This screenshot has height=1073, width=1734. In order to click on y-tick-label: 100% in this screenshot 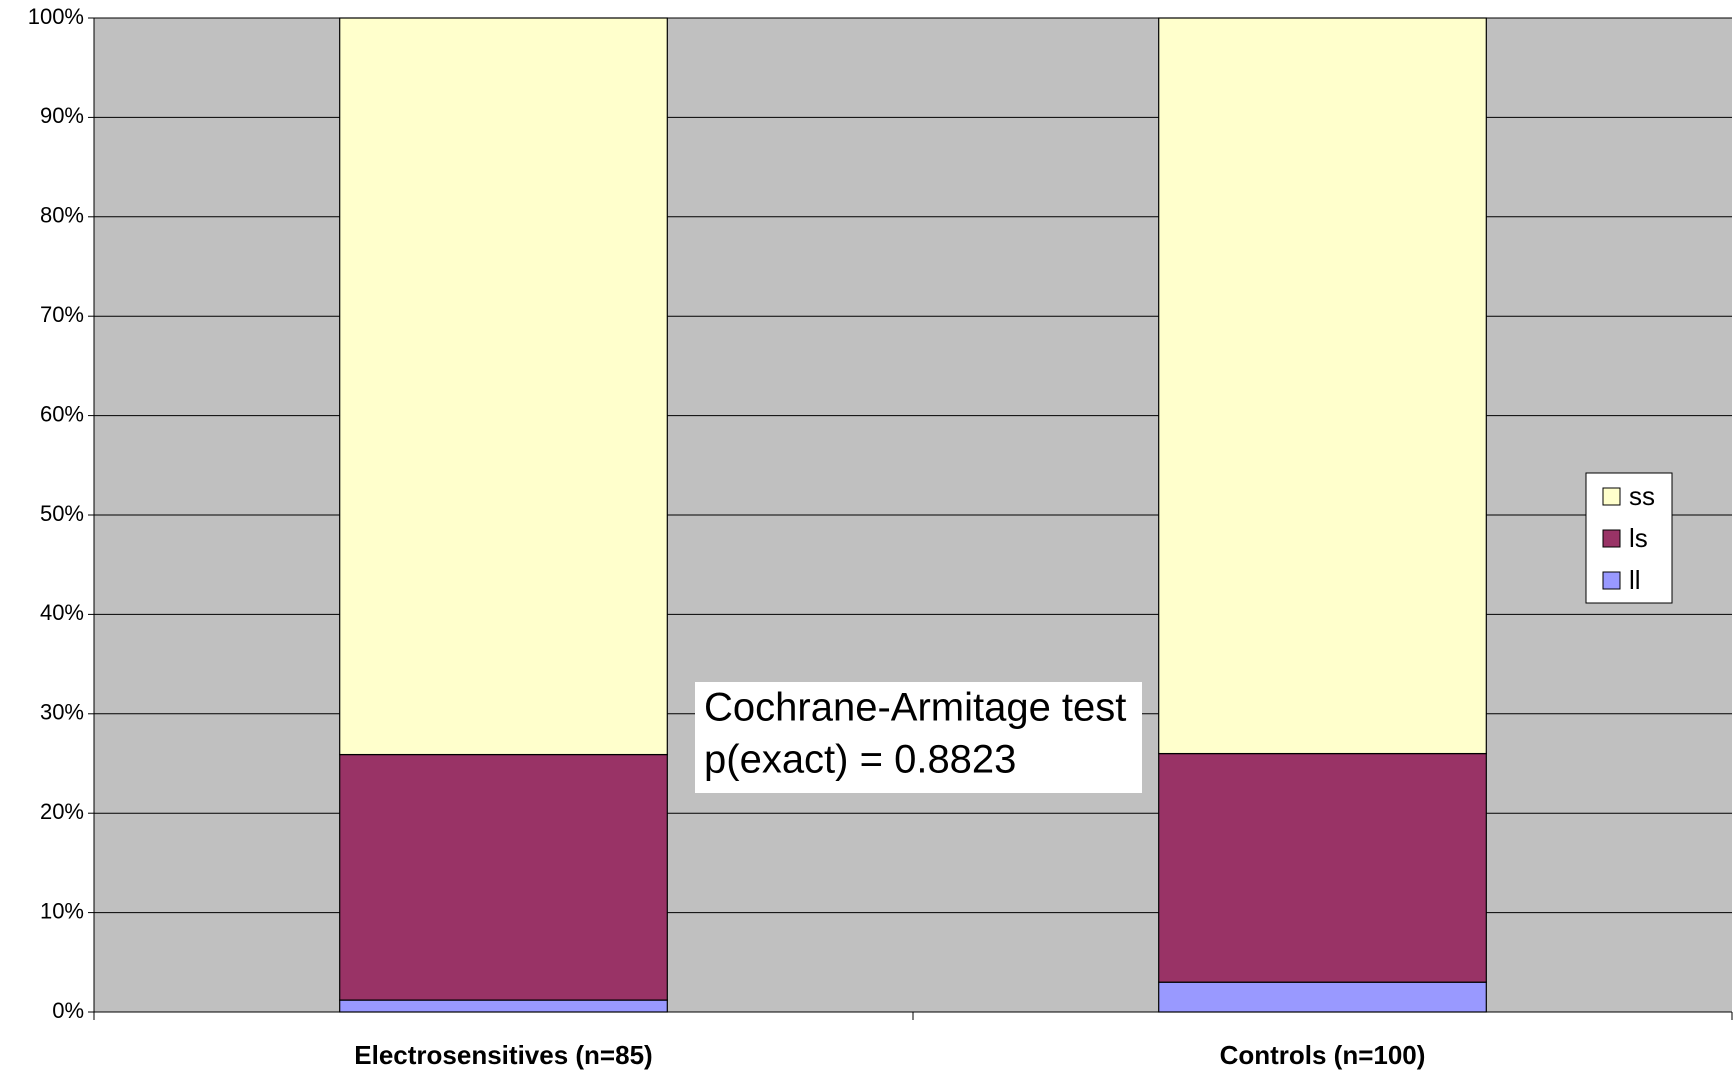, I will do `click(56, 16)`.